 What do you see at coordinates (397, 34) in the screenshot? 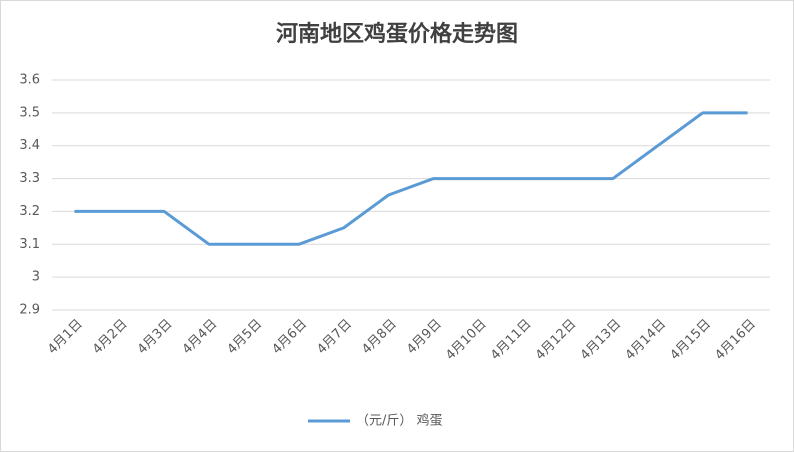
I see `chart-title: 河南地区鸡蛋价格走势图` at bounding box center [397, 34].